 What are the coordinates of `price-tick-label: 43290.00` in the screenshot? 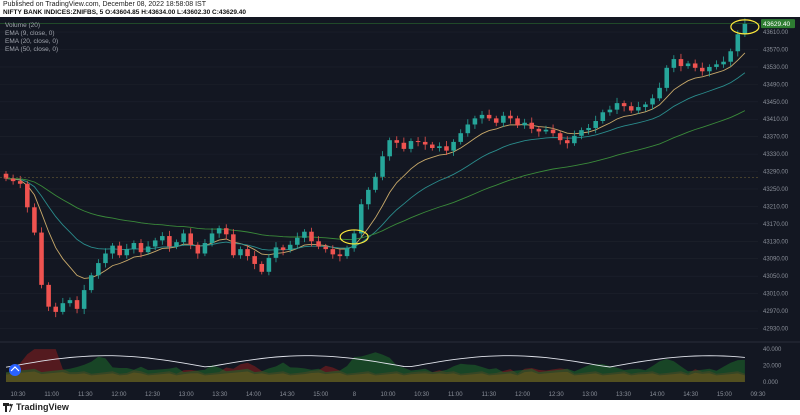 It's located at (776, 173).